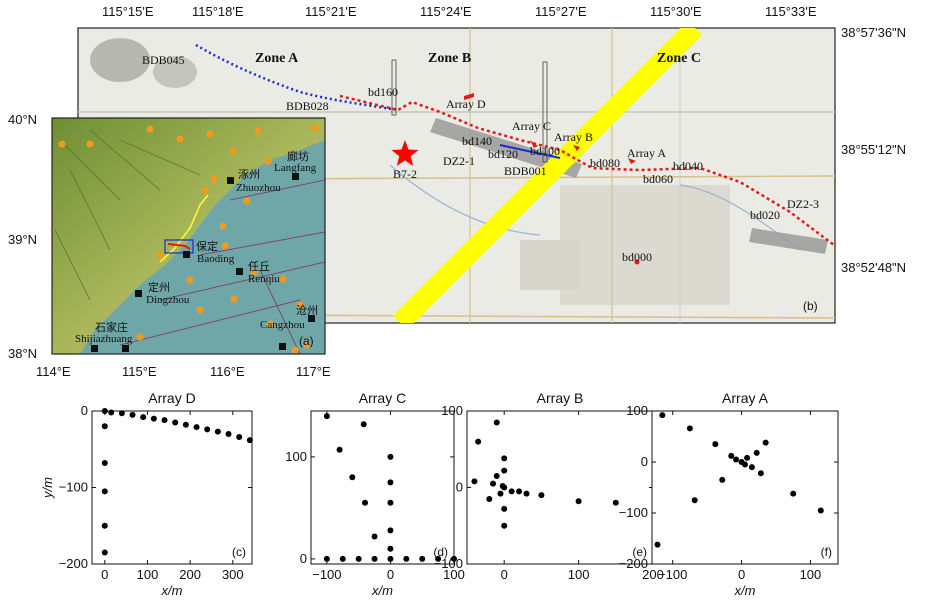 The image size is (933, 605). What do you see at coordinates (452, 410) in the screenshot?
I see `y-tick-label: 100` at bounding box center [452, 410].